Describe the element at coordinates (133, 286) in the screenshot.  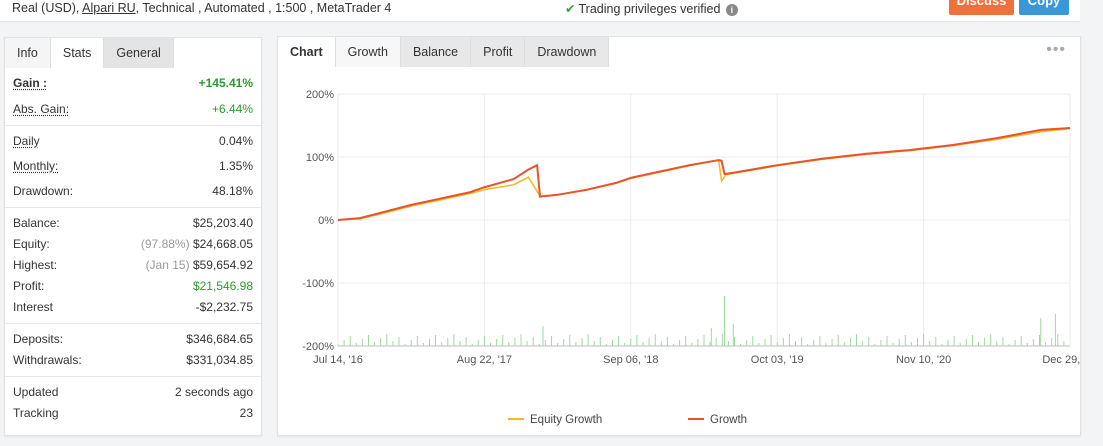
I see `stat-profit: Profit: $21,546.98` at that location.